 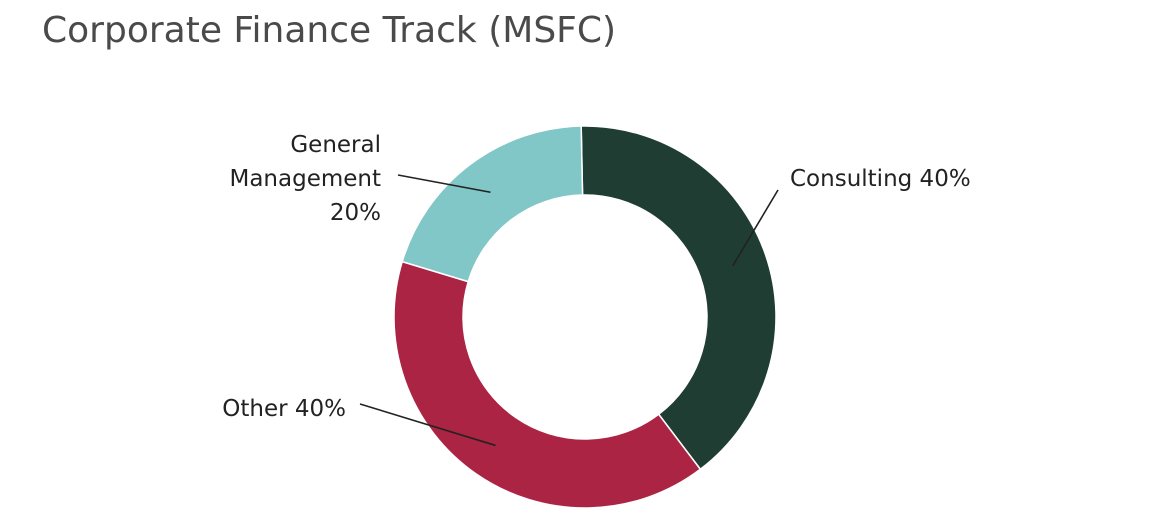 I want to click on slice-label-line: Management, so click(x=305, y=179).